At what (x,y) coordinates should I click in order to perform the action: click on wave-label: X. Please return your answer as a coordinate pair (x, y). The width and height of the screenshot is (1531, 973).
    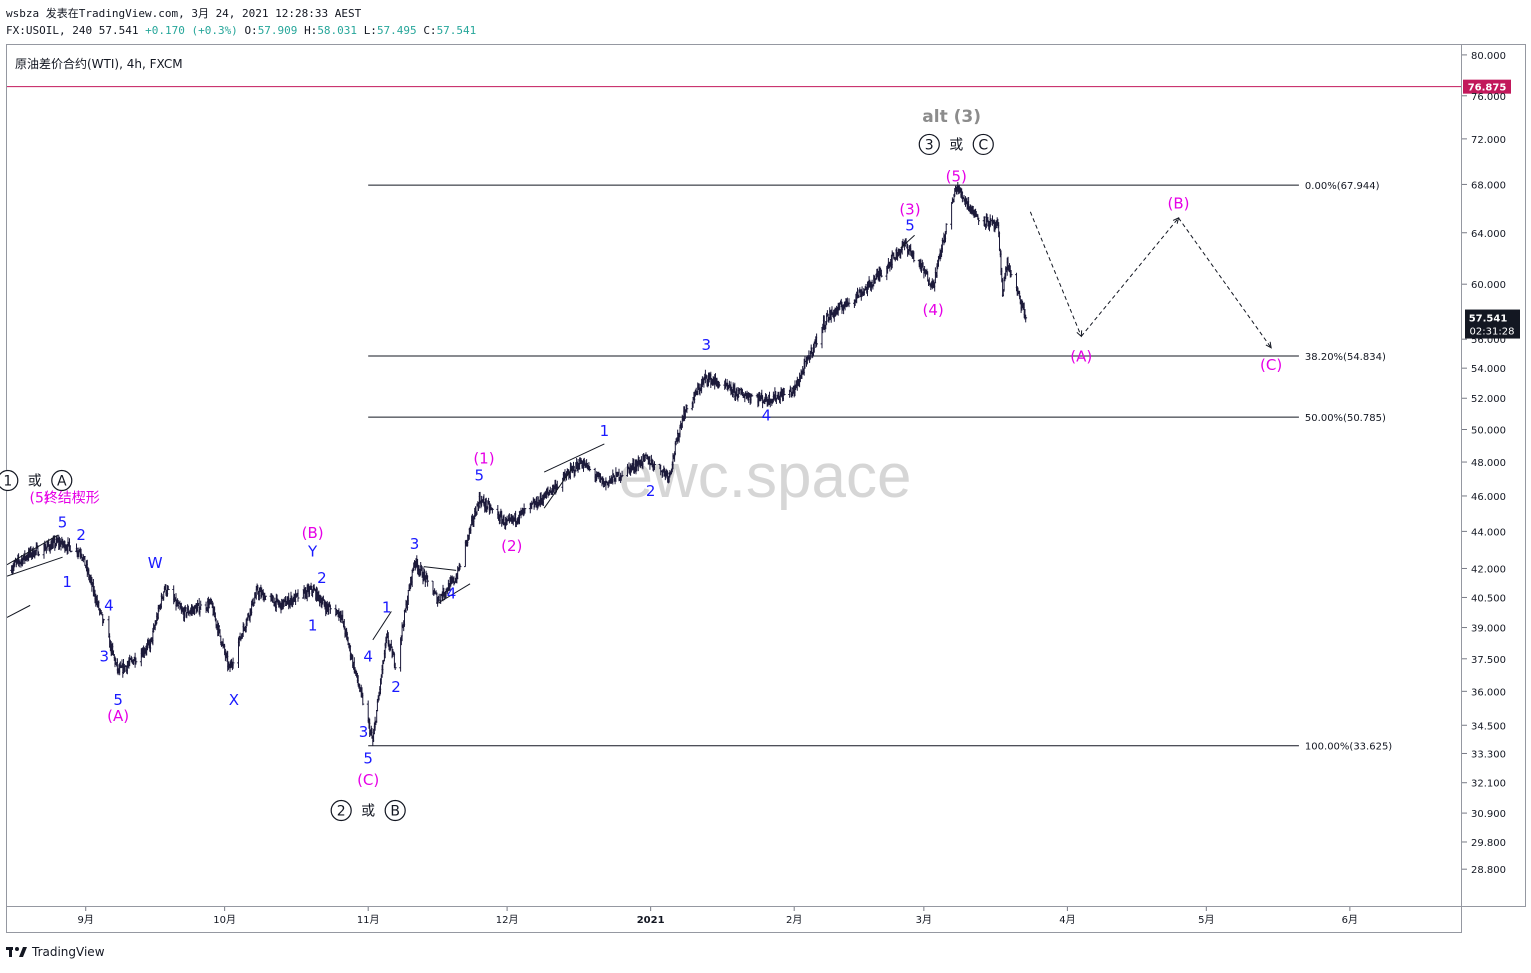
    Looking at the image, I should click on (234, 700).